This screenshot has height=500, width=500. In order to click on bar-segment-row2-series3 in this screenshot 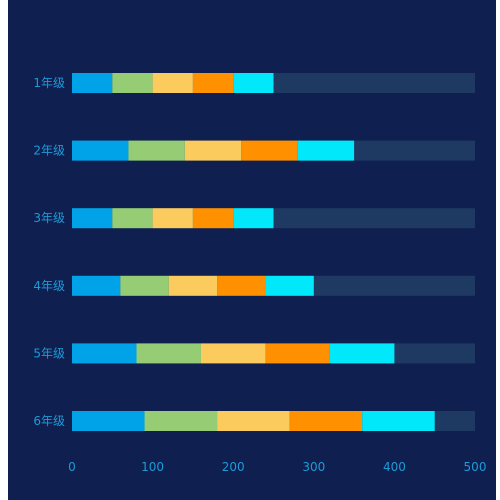, I will do `click(213, 150)`.